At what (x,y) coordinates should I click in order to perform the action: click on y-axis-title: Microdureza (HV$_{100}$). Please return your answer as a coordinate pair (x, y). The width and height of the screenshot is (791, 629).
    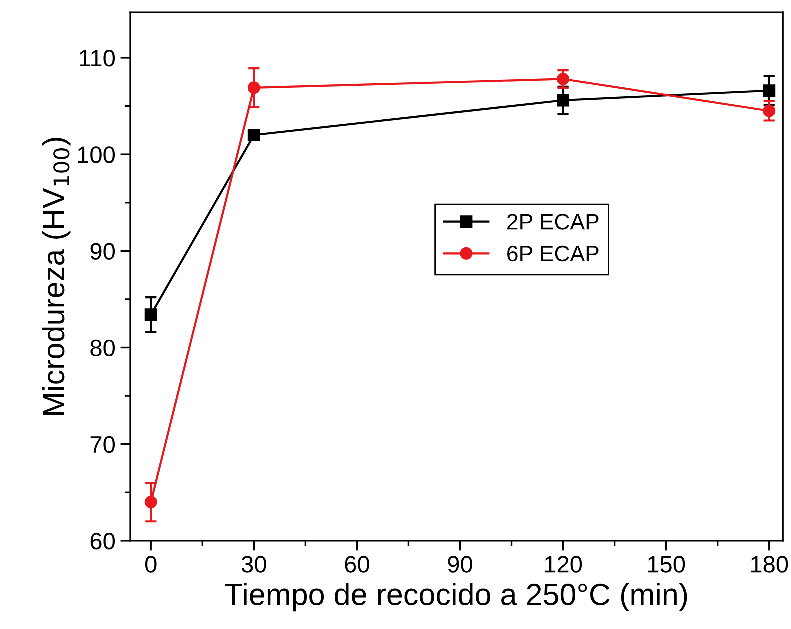
    Looking at the image, I should click on (56, 276).